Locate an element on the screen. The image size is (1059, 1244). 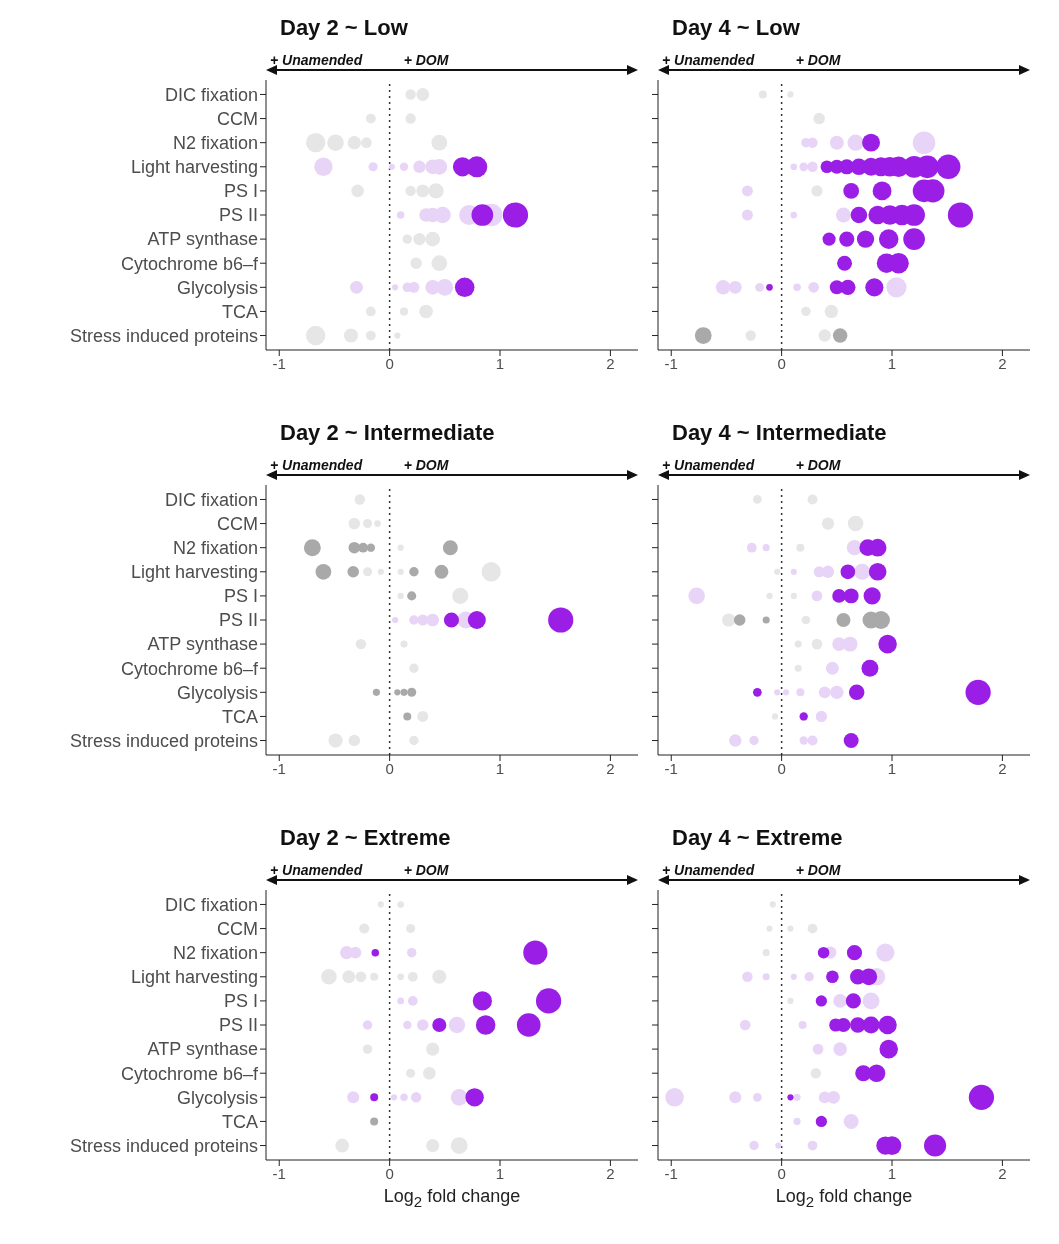
chart-title: Day 4 ~ Intermediate is located at coordinates (779, 433).